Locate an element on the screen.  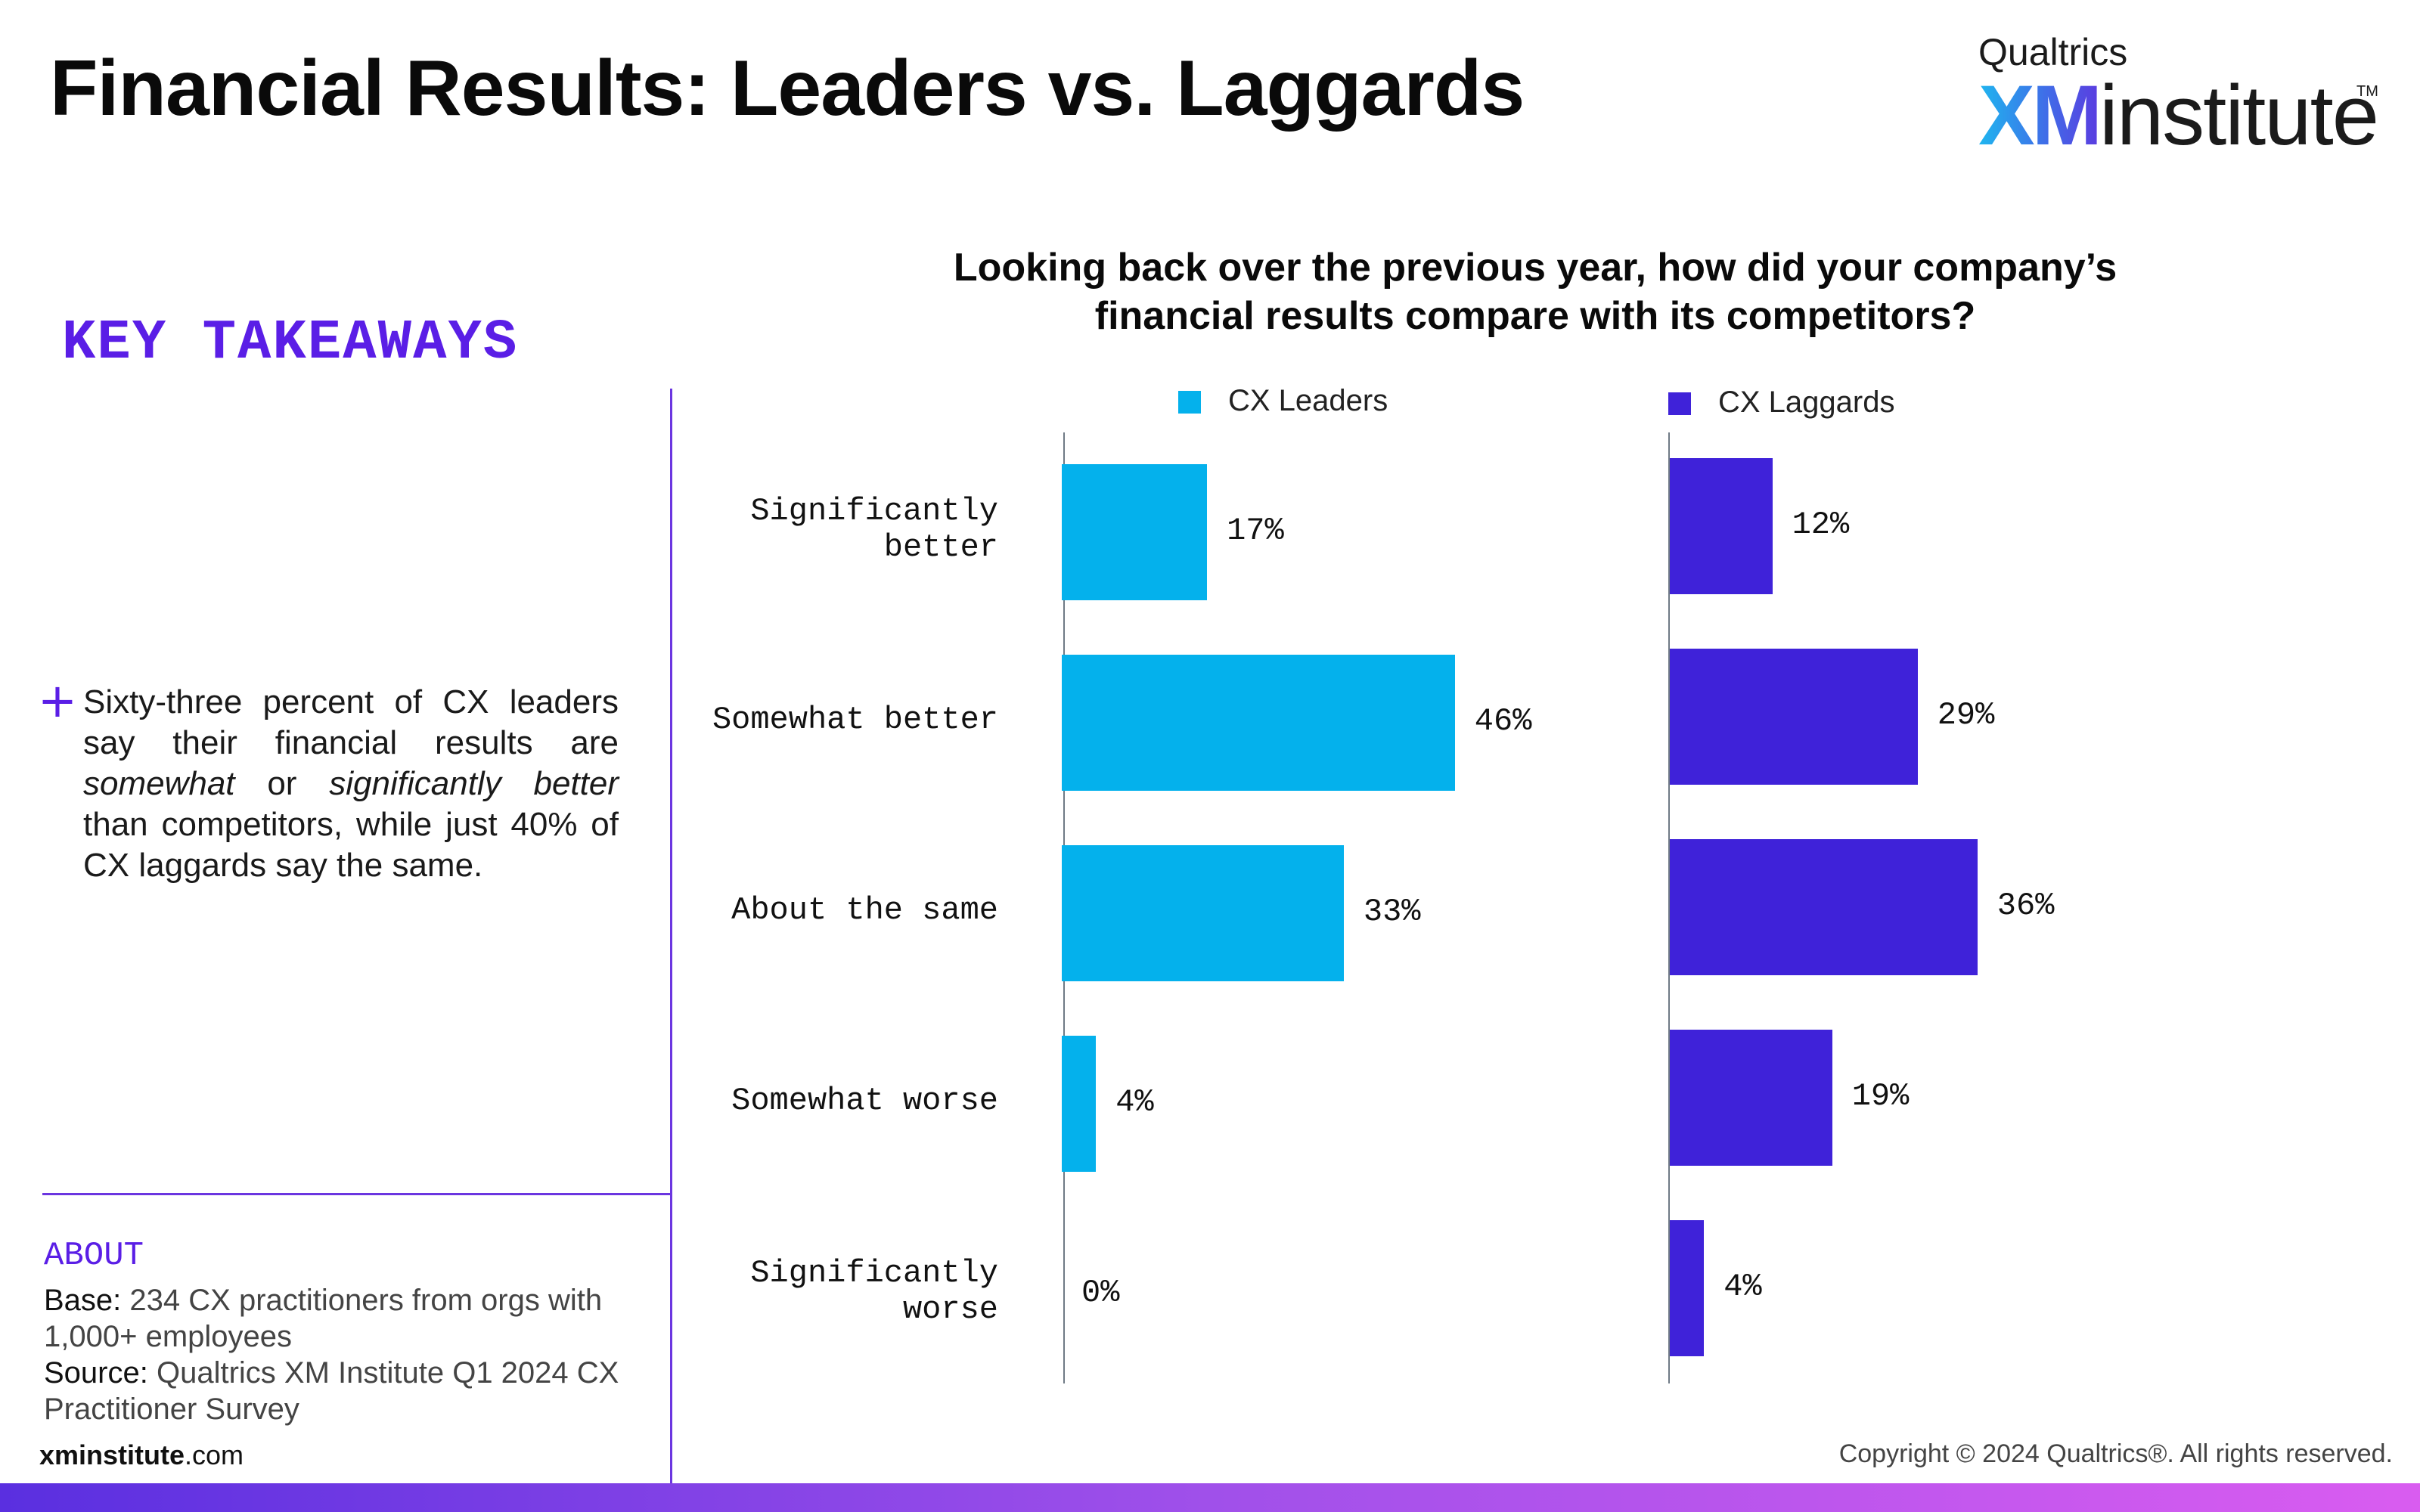
value-label: 0% is located at coordinates (1100, 1293).